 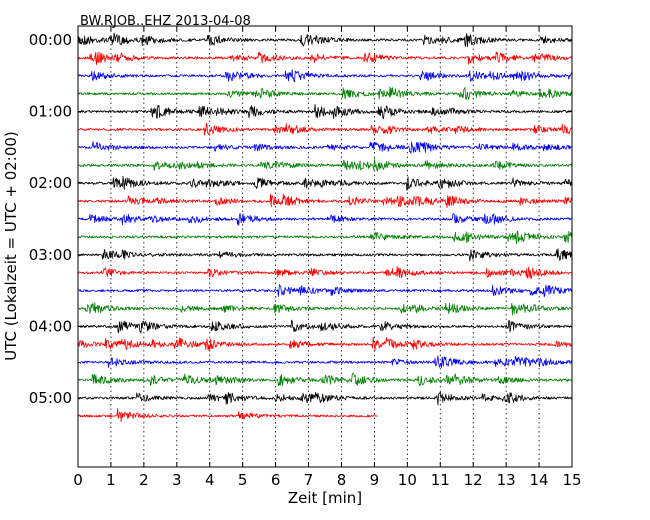 I want to click on chart-title: BW.RJOB..EHZ 2013-04-08, so click(x=165, y=21).